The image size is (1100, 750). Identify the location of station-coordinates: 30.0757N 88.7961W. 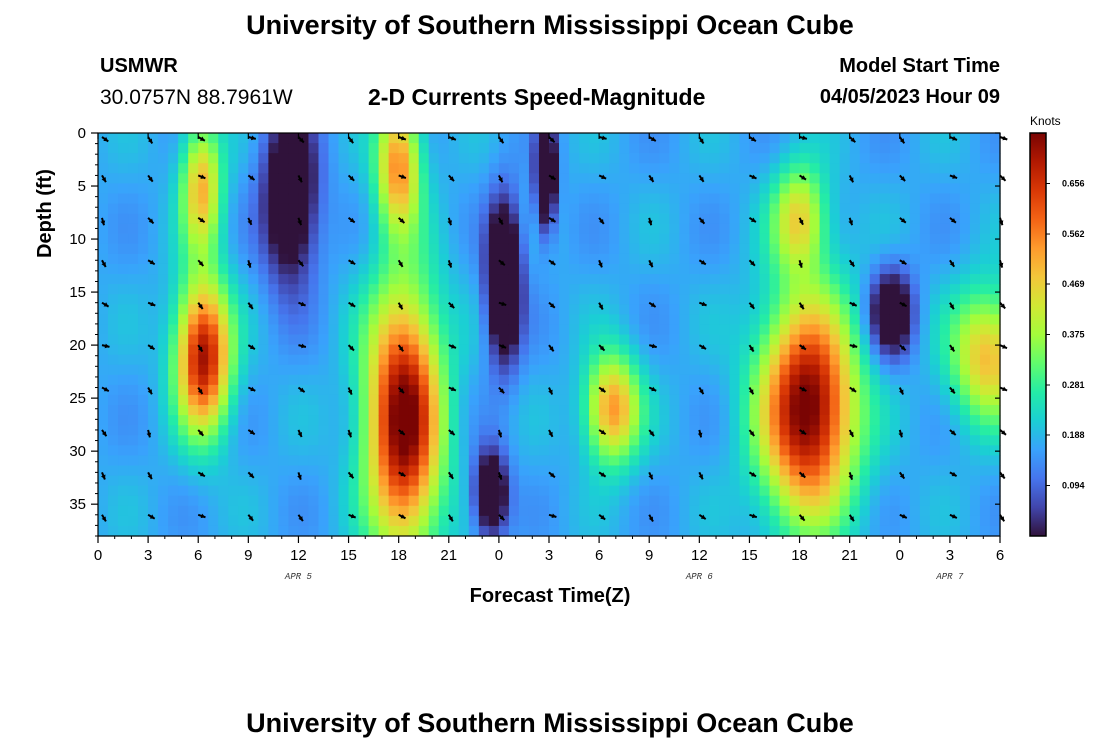
(196, 97).